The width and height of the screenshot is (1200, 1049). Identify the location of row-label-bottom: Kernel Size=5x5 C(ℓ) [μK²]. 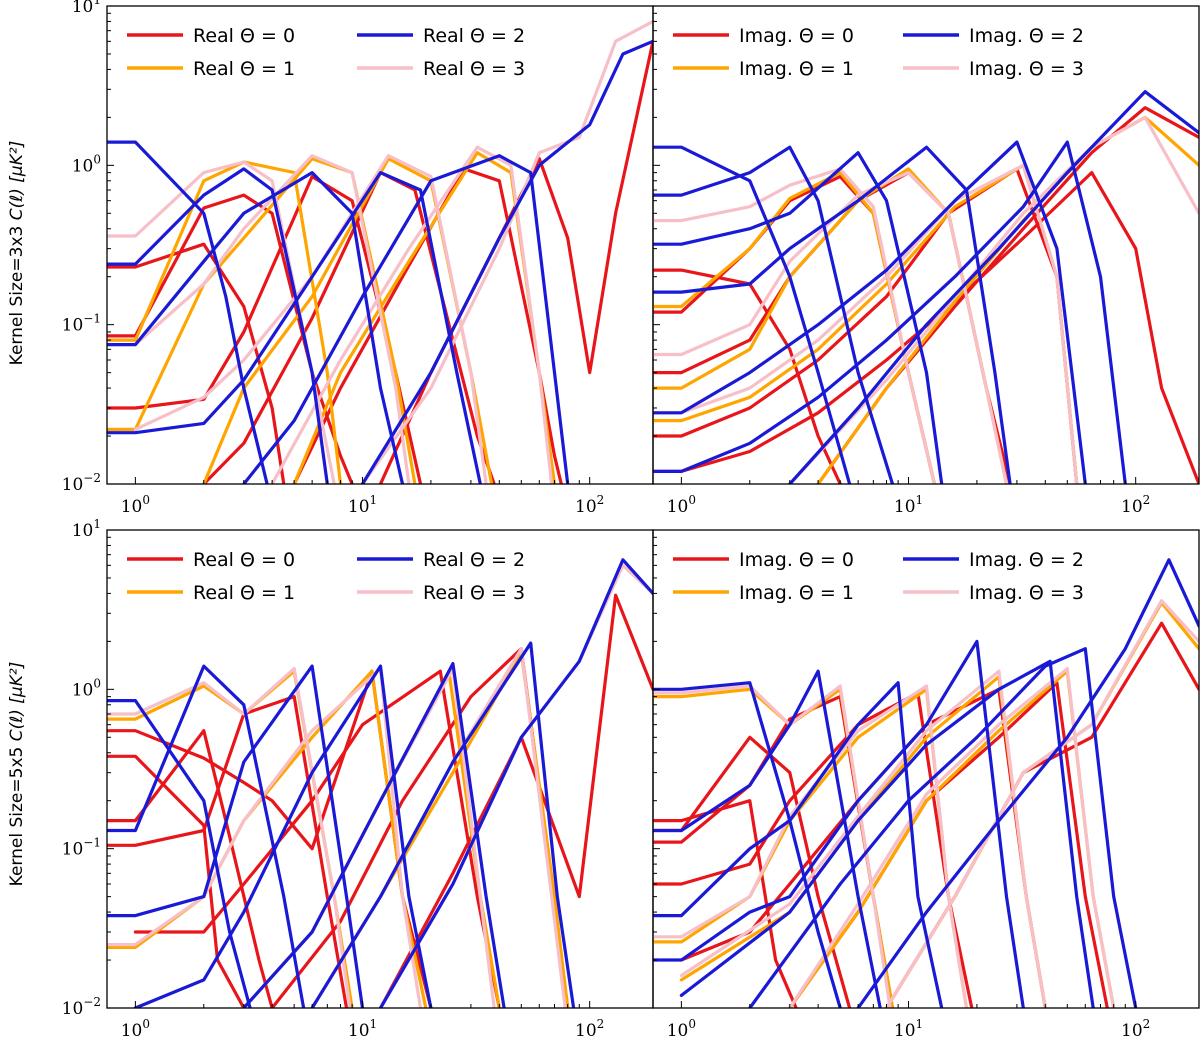
(17, 774).